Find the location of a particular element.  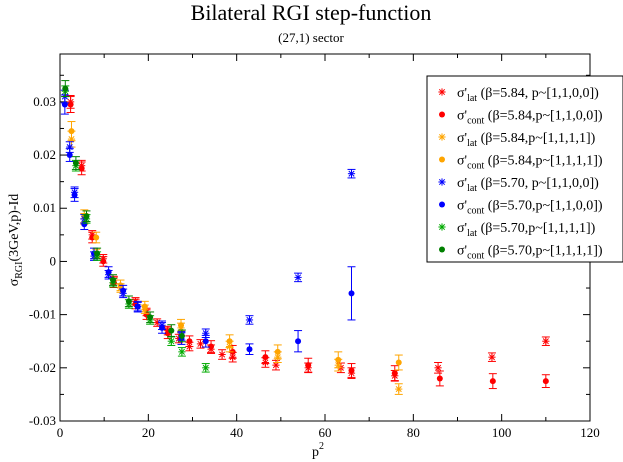

x-tick-label: 120 is located at coordinates (590, 432).